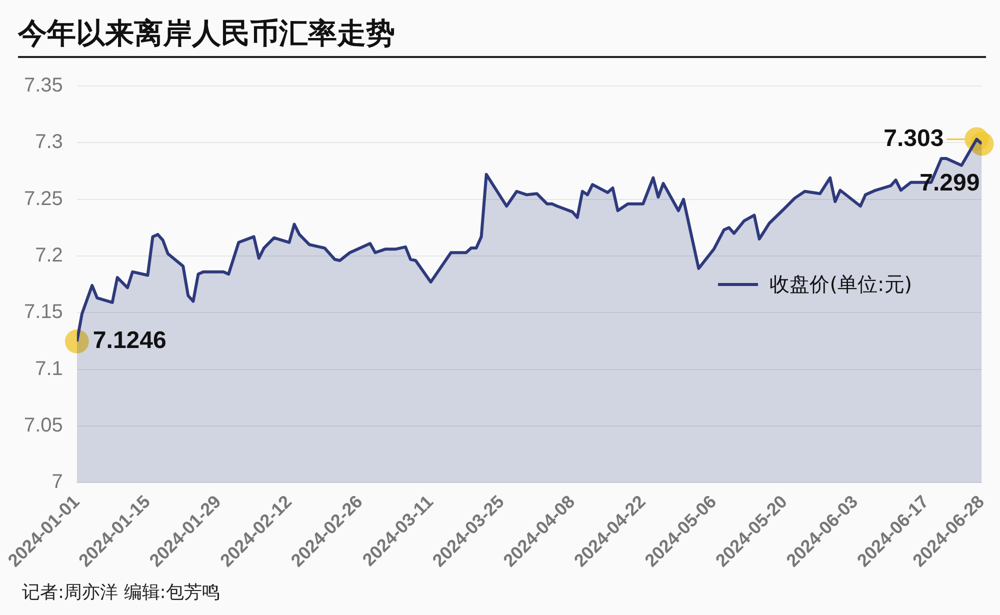 This screenshot has width=1000, height=615. I want to click on y-tick-label: 7.15, so click(43, 312).